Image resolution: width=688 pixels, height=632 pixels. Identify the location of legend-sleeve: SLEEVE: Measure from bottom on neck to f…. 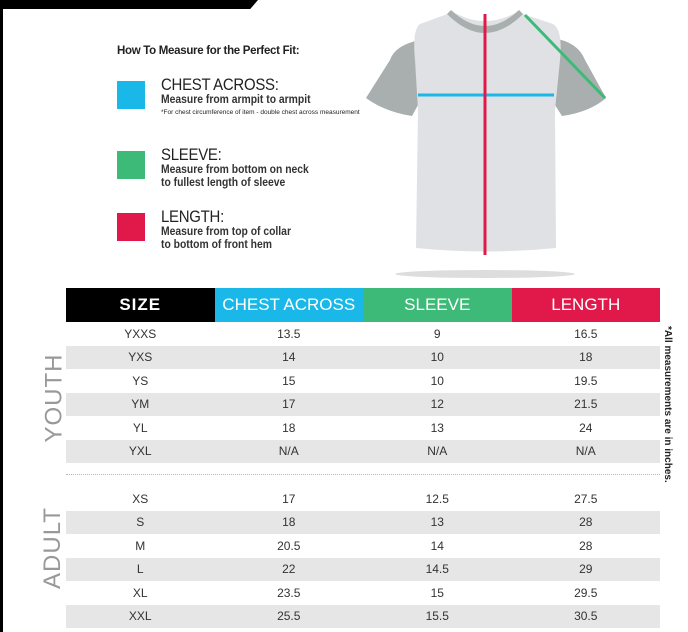
(221, 168).